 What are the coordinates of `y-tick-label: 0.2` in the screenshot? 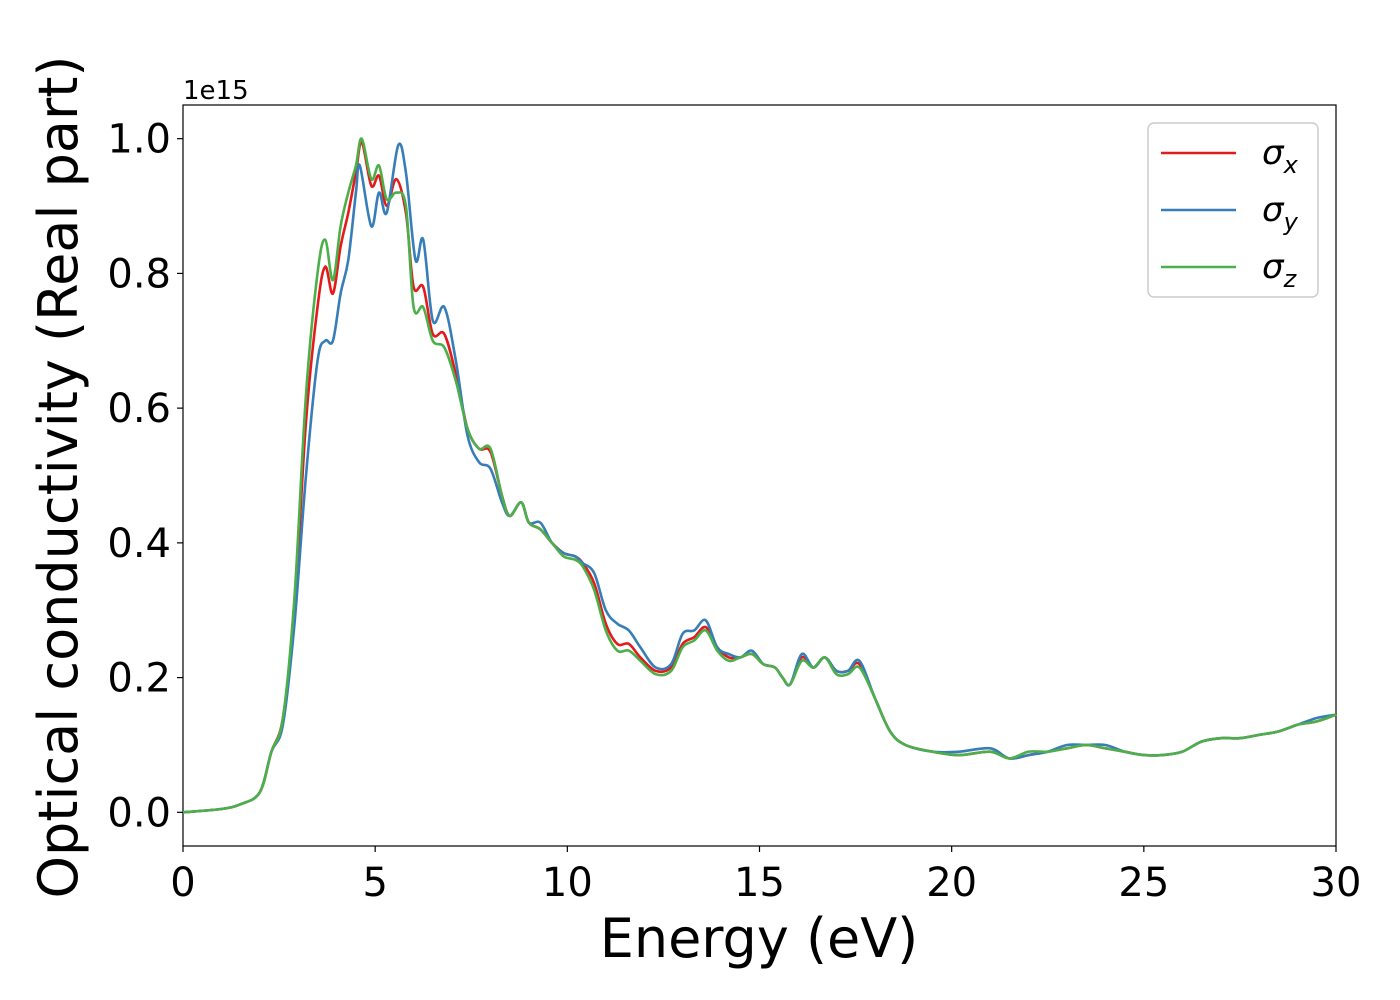 It's located at (139, 679).